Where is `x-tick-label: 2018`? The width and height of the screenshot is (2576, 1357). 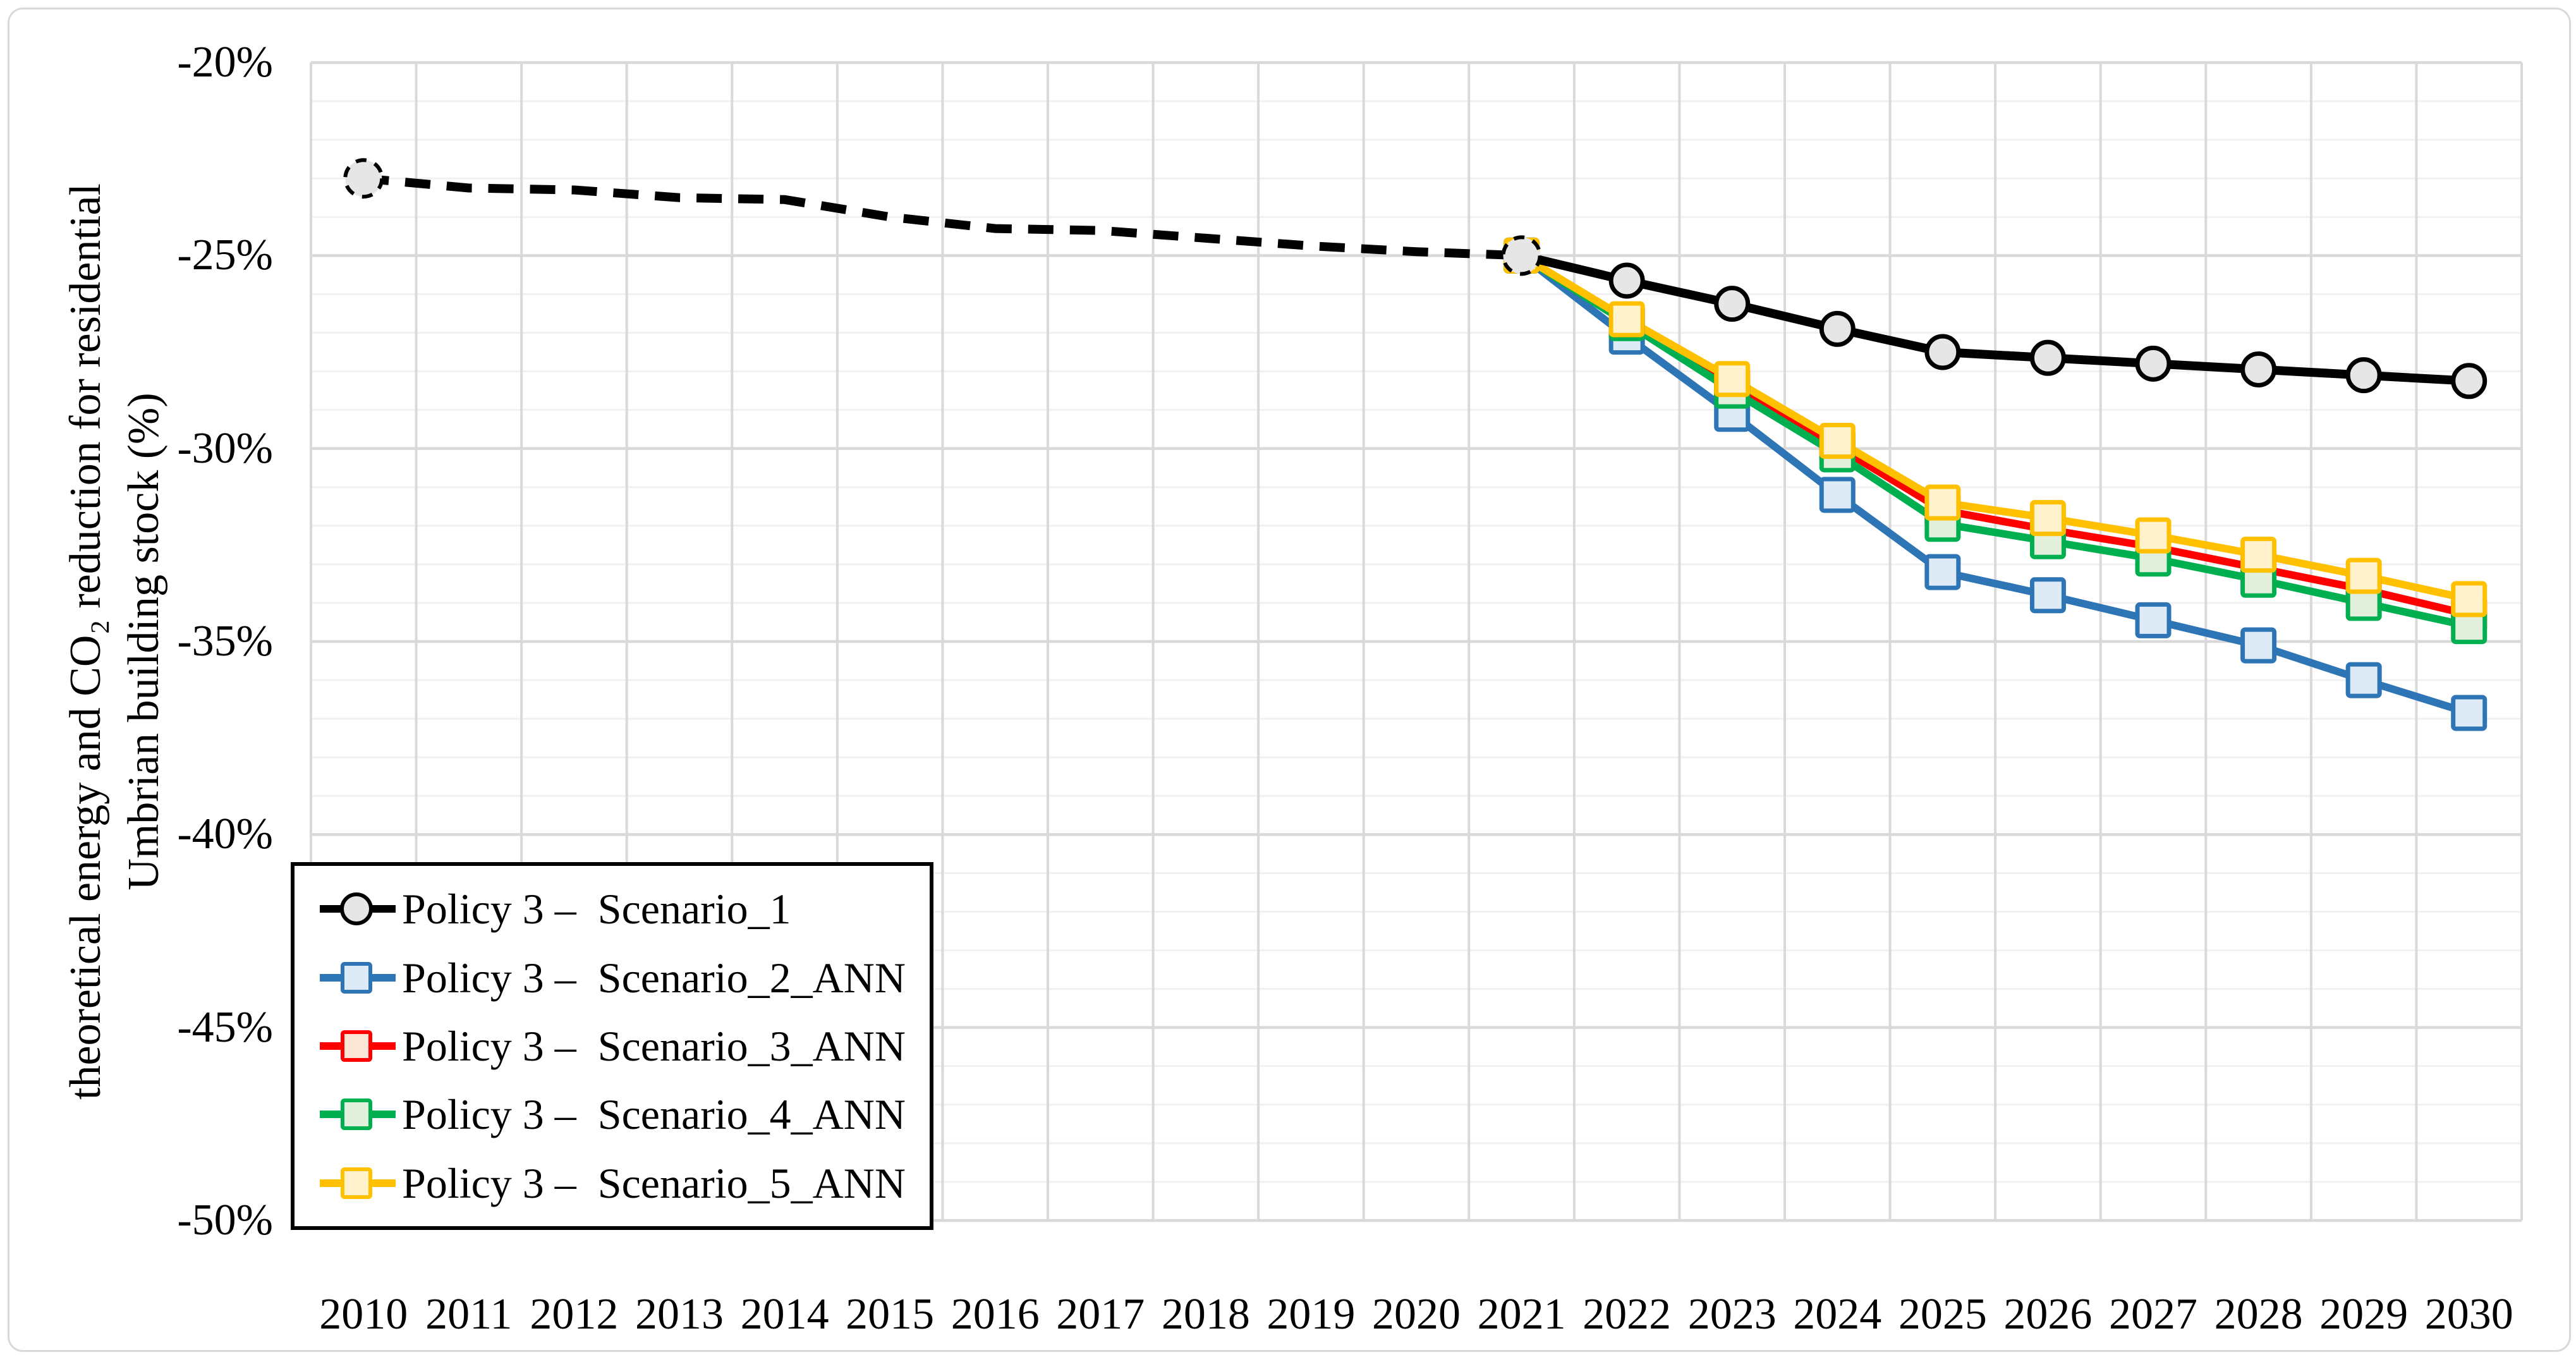 x-tick-label: 2018 is located at coordinates (1205, 1314).